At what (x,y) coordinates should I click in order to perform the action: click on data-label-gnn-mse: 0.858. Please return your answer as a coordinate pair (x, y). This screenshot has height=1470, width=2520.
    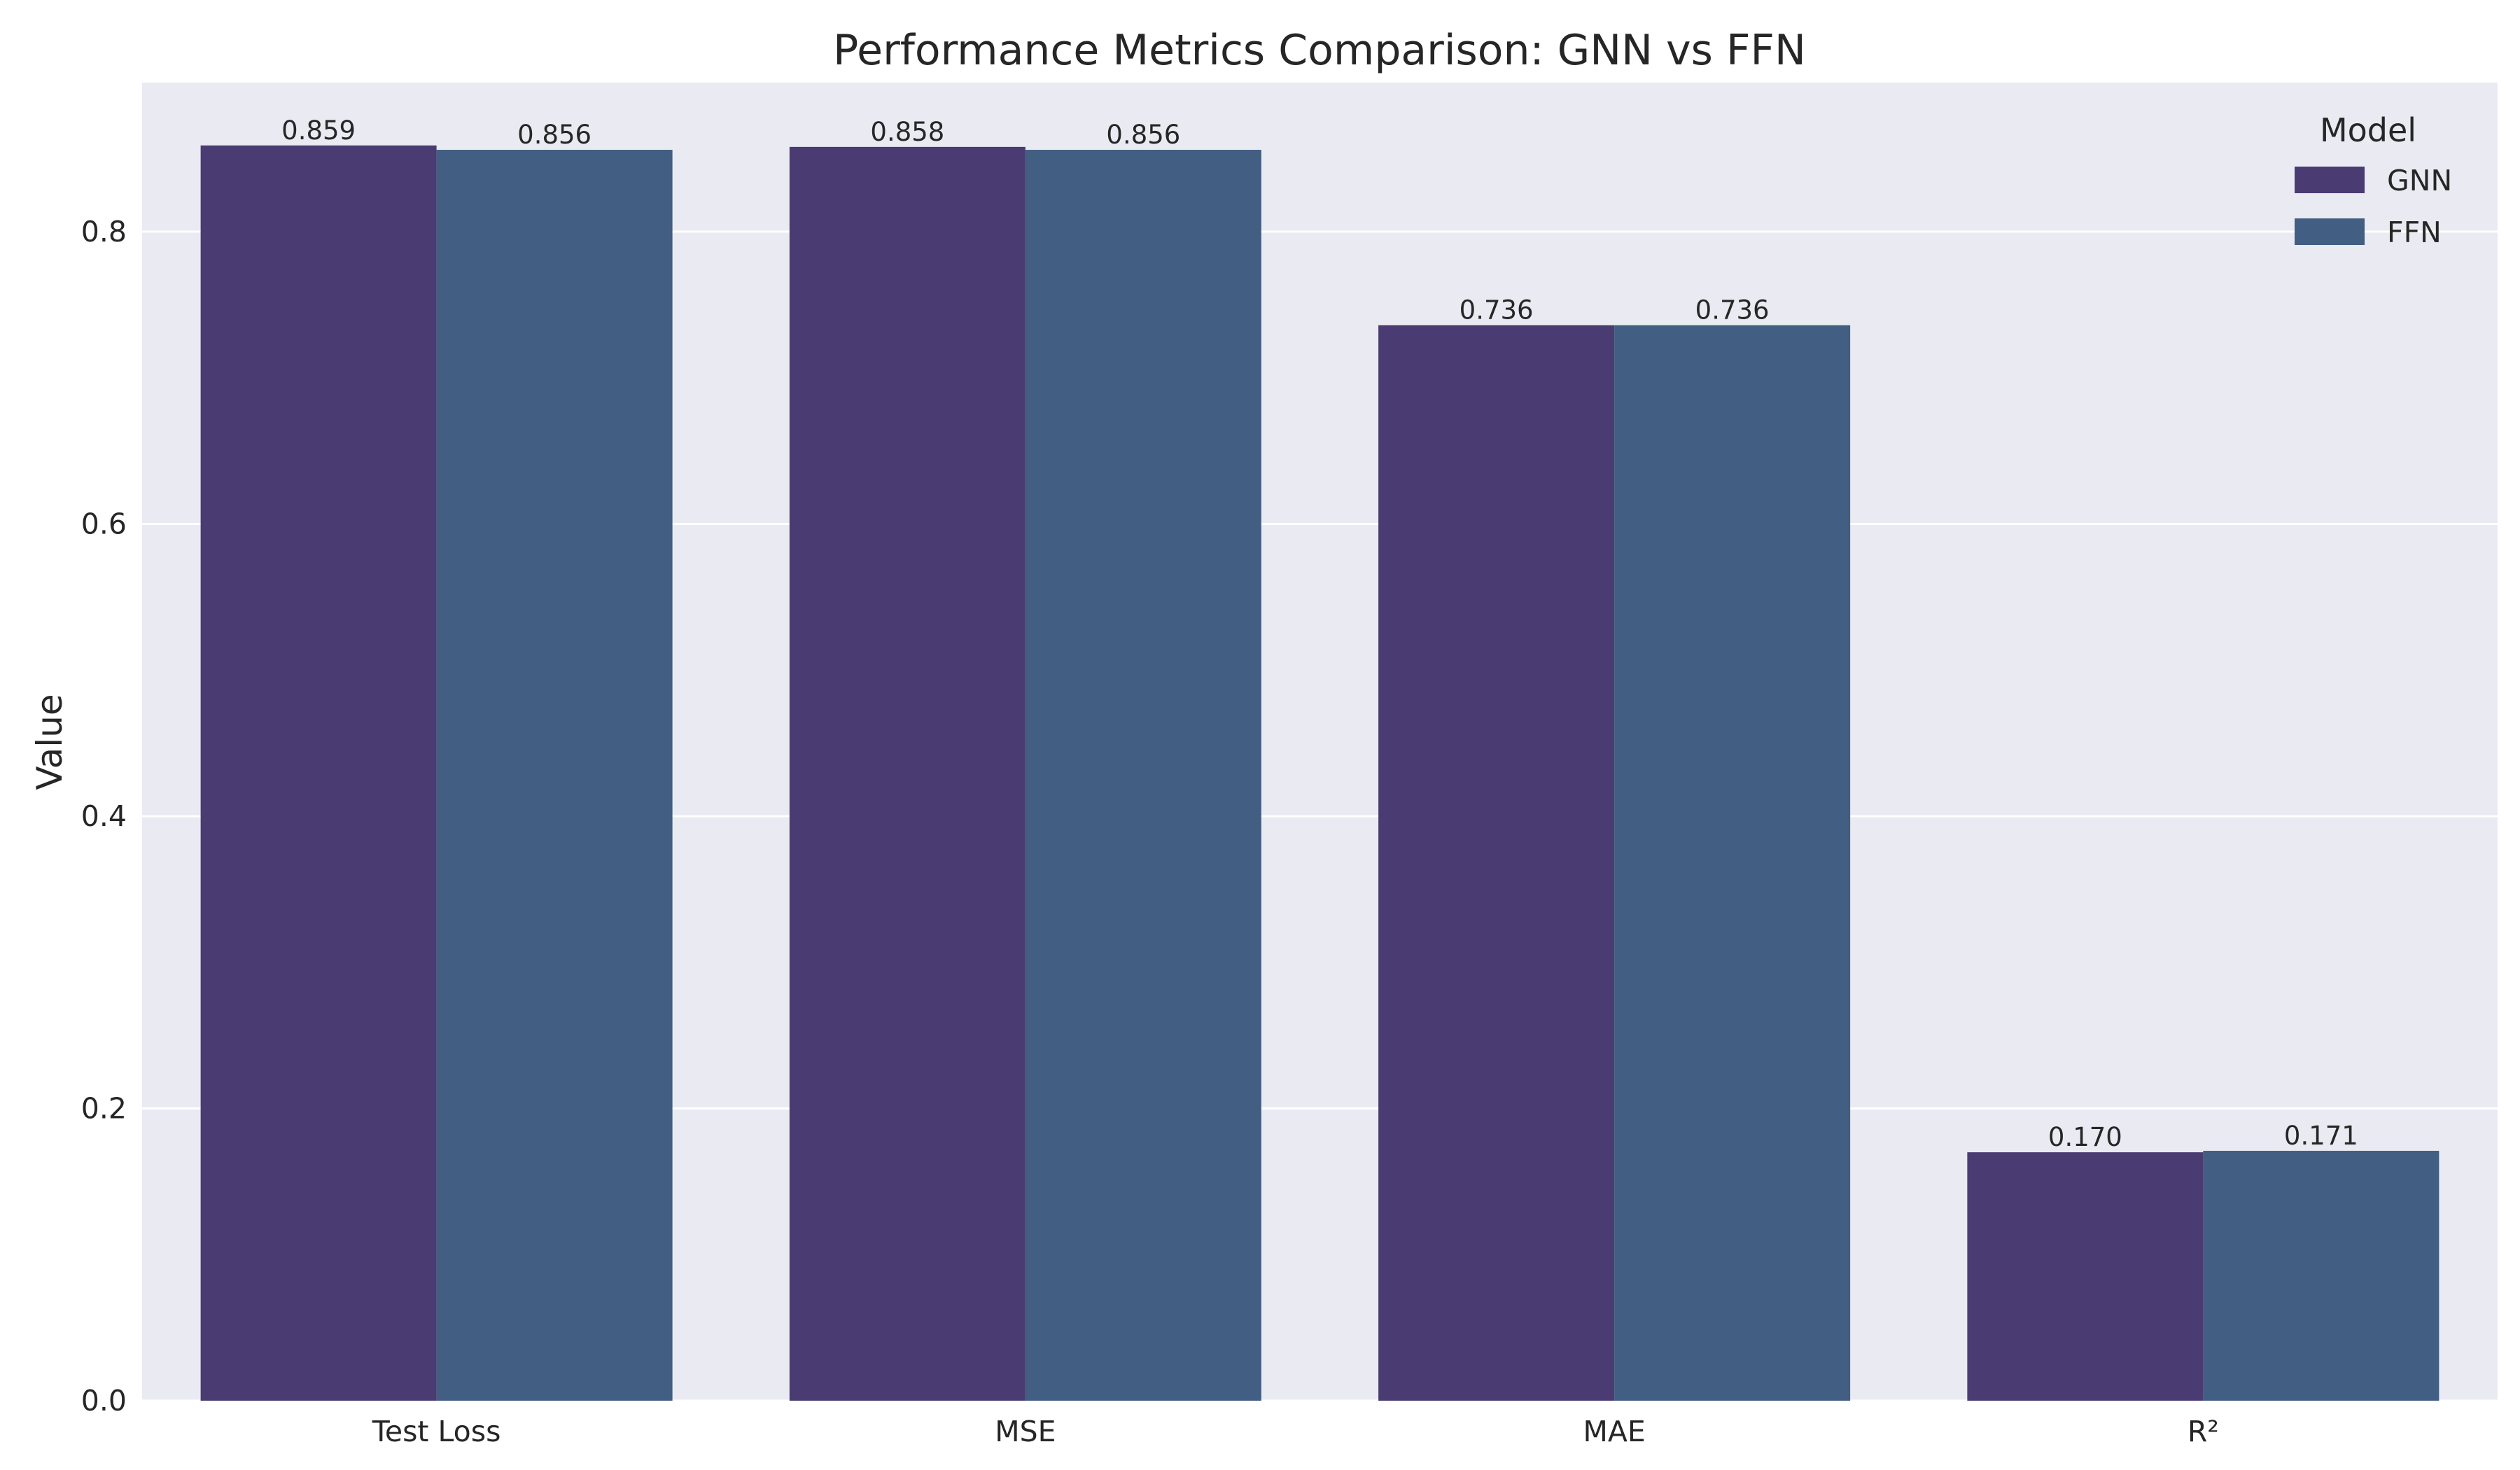
    Looking at the image, I should click on (907, 132).